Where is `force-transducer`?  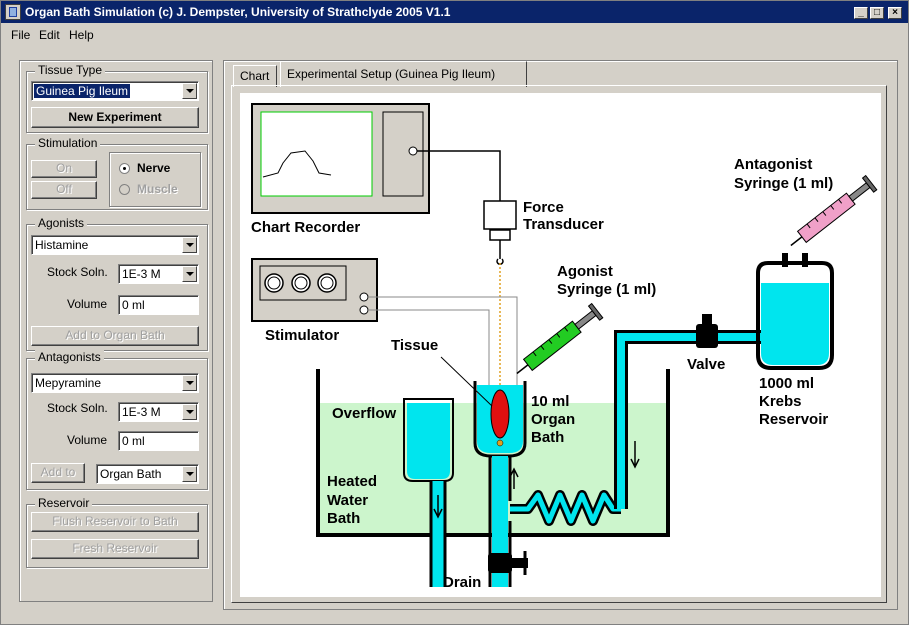 force-transducer is located at coordinates (500, 215).